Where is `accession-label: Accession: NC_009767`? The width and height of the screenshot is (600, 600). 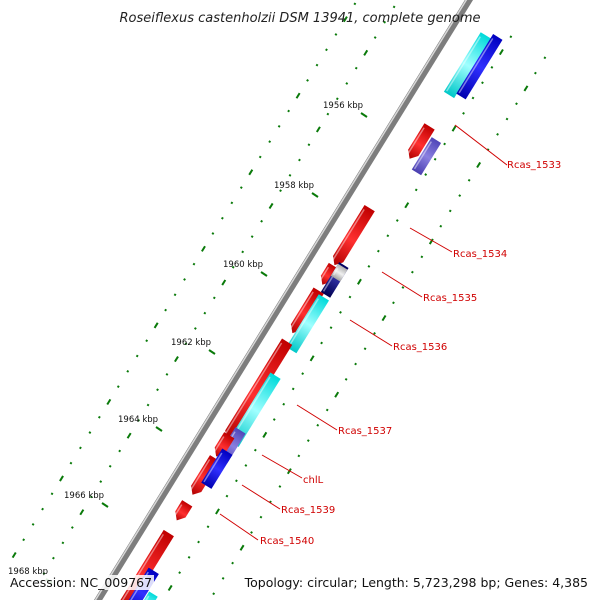
accession-label: Accession: NC_009767 is located at coordinates (81, 582).